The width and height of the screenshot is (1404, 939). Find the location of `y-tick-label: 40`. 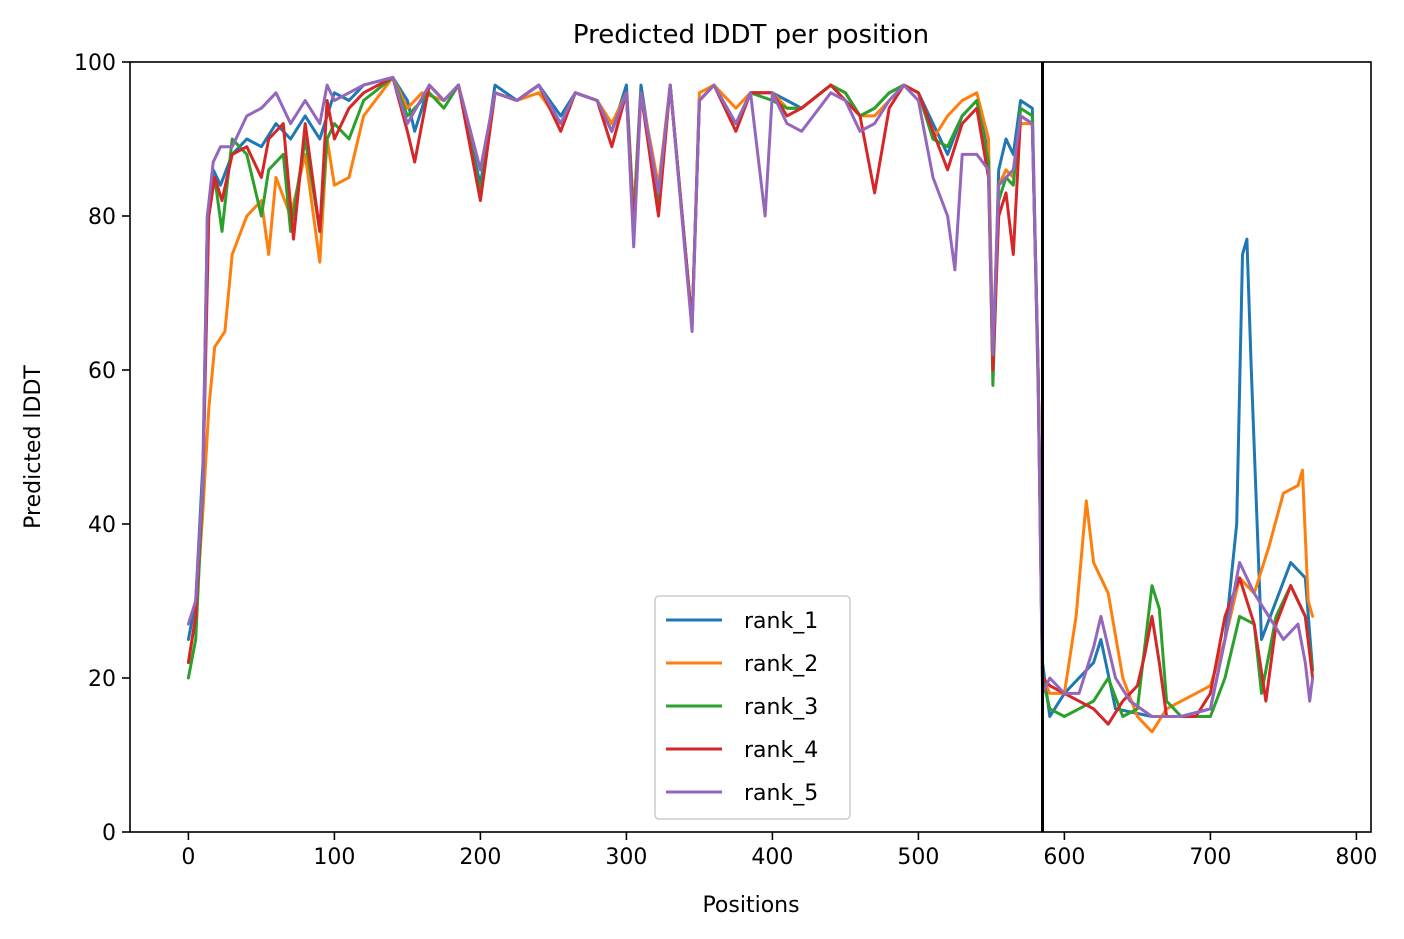

y-tick-label: 40 is located at coordinates (102, 525).